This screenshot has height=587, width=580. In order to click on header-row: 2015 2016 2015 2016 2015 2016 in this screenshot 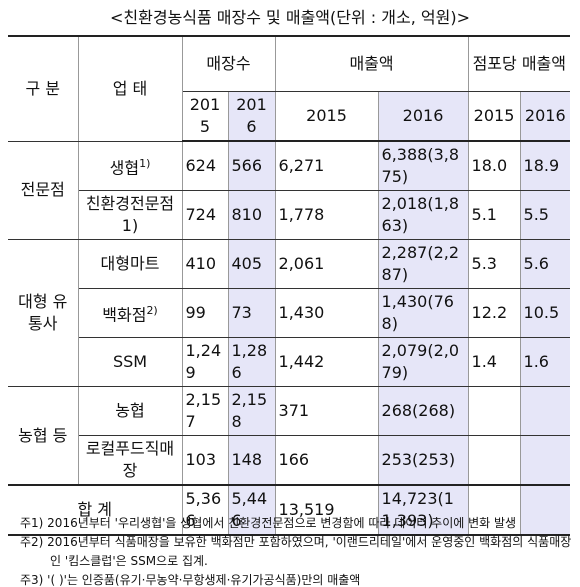, I will do `click(289, 116)`.